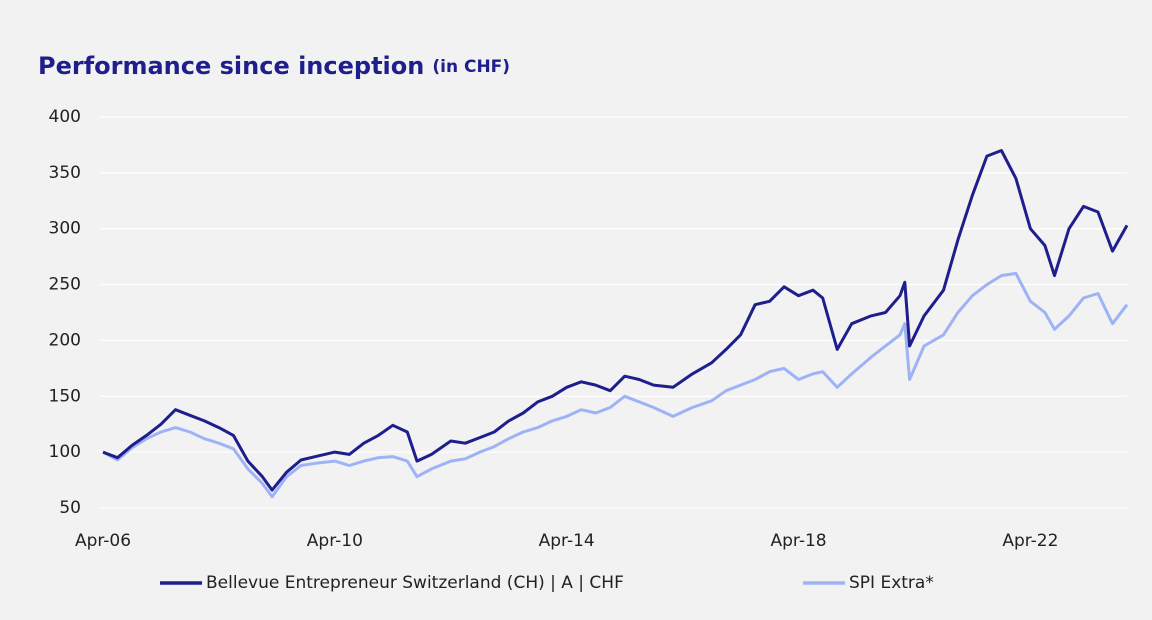  What do you see at coordinates (891, 583) in the screenshot?
I see `legend-label: SPI Extra*` at bounding box center [891, 583].